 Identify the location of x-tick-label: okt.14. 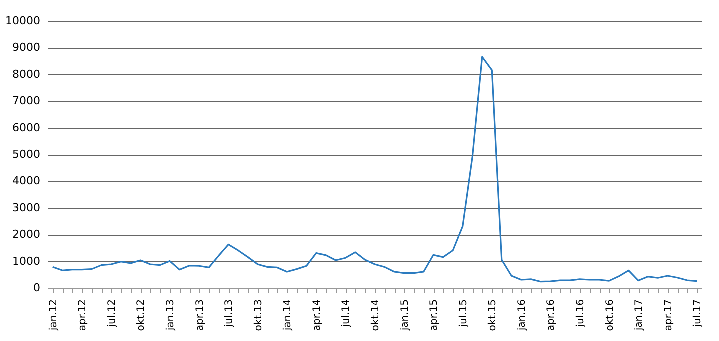
(376, 316).